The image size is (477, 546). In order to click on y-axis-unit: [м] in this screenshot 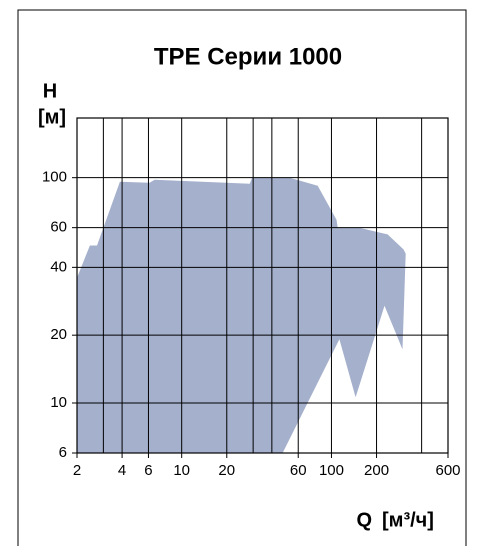, I will do `click(52, 117)`.